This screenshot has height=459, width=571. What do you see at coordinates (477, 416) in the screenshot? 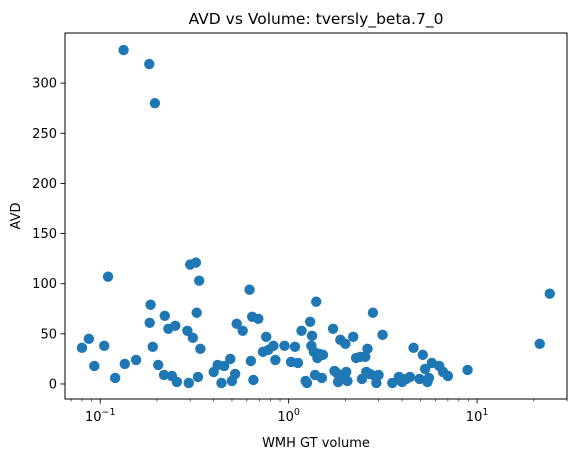
I see `x-tick-label: 10¹` at bounding box center [477, 416].